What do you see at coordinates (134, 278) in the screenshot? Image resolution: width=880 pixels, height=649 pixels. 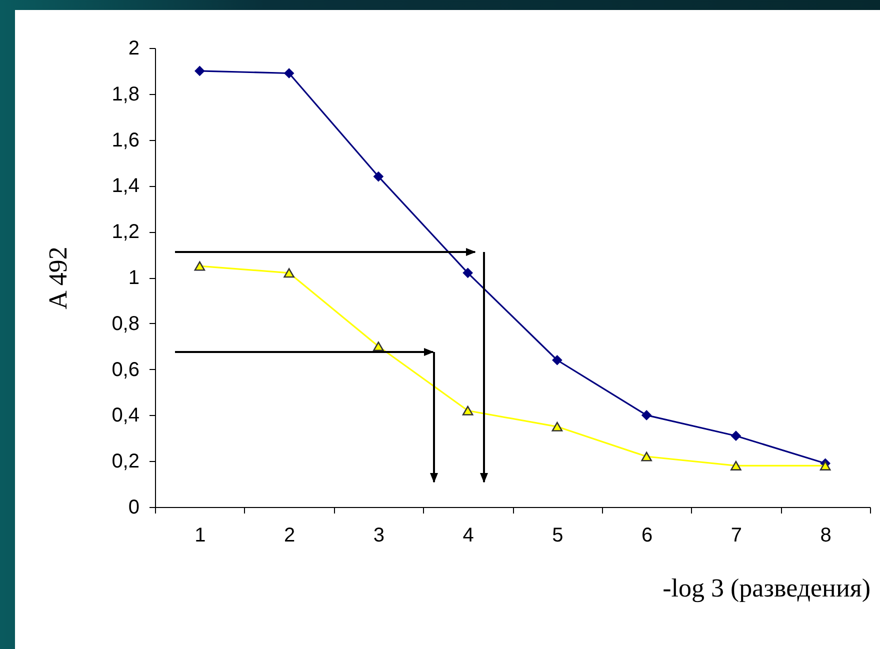 I see `y-tick-label: 1` at bounding box center [134, 278].